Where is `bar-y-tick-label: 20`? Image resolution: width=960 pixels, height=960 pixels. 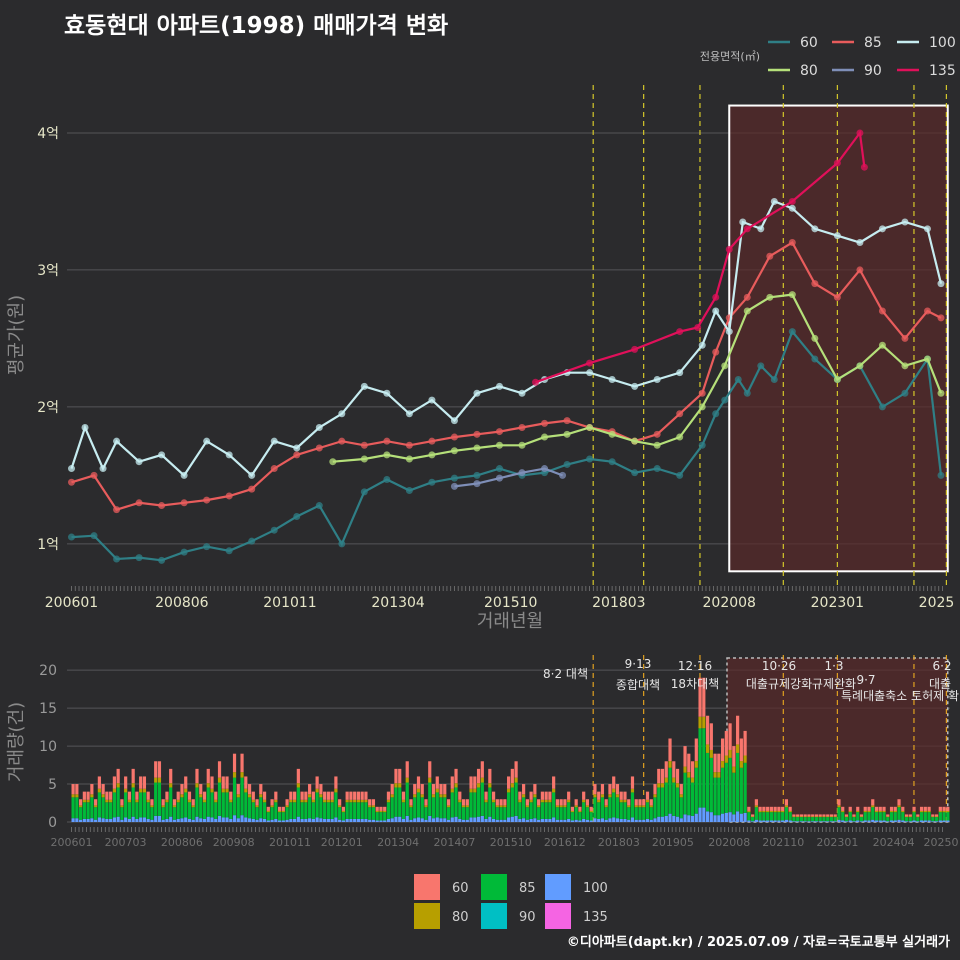 bar-y-tick-label: 20 is located at coordinates (48, 671).